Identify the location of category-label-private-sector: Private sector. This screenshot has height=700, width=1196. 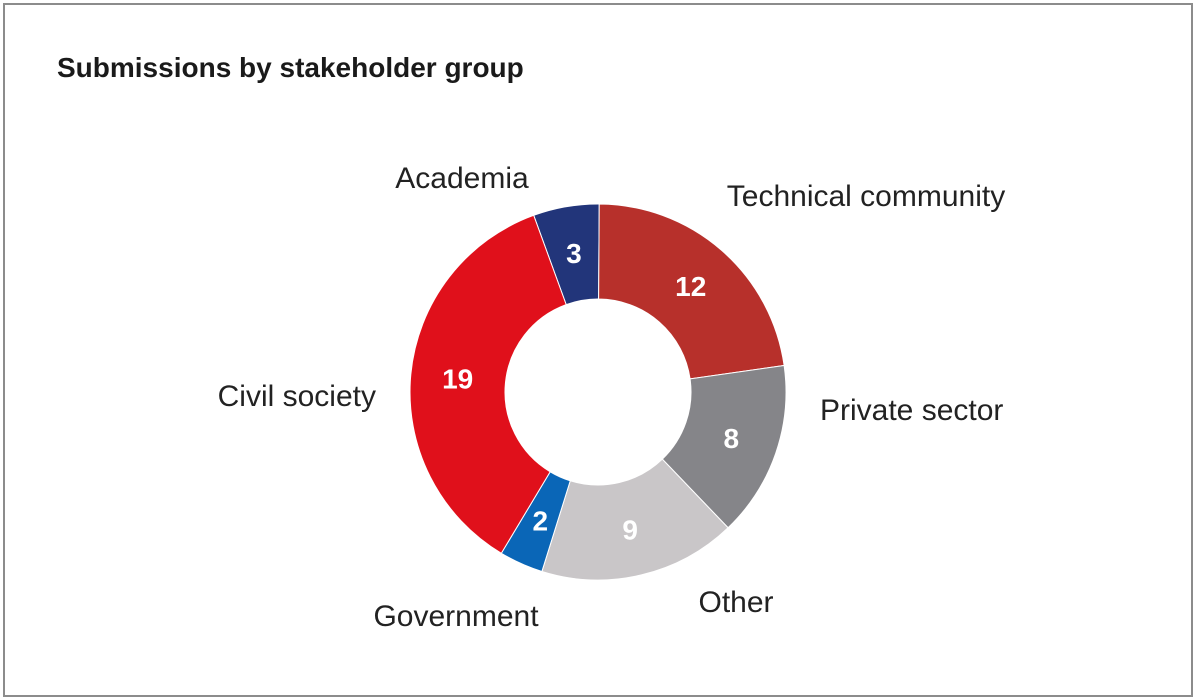
(911, 410).